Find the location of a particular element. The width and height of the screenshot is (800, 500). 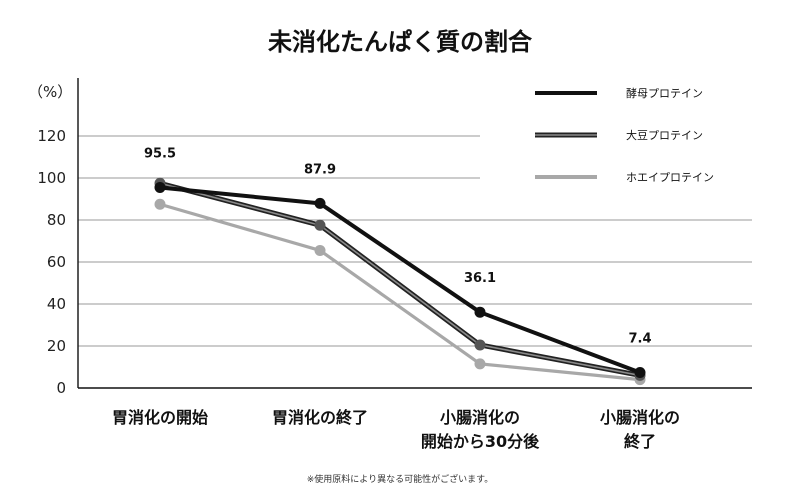

legend-label: ホエイプロテイン is located at coordinates (670, 177).